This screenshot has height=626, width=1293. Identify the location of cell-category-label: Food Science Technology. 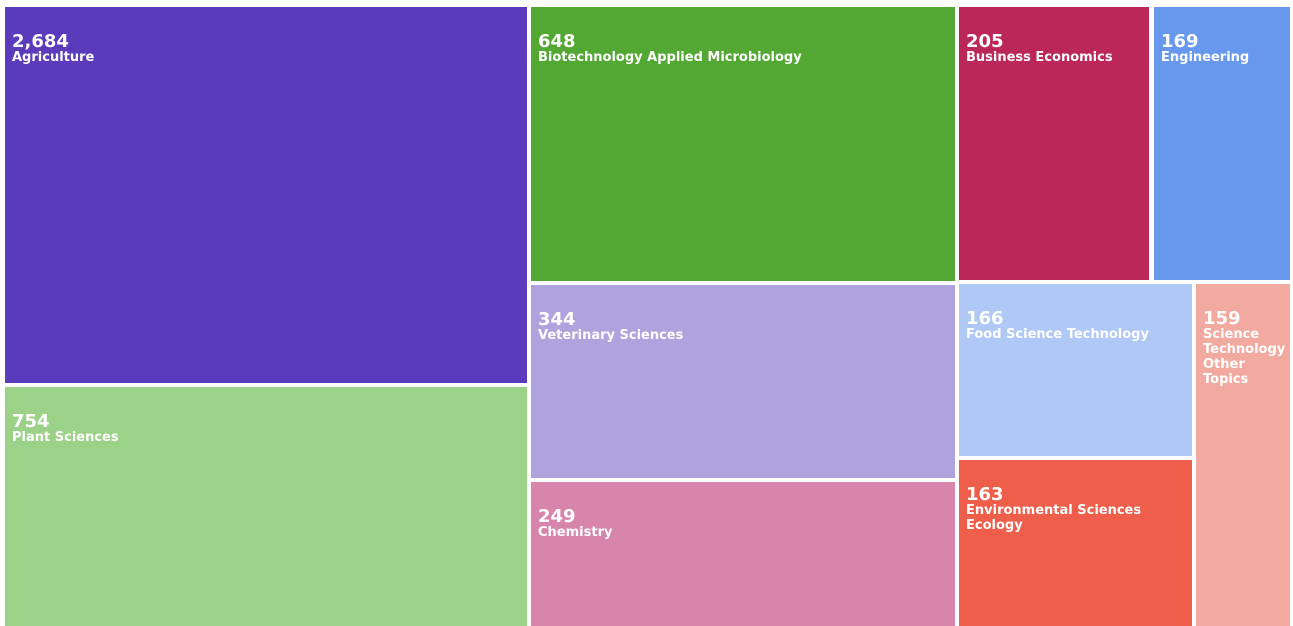
(1057, 334).